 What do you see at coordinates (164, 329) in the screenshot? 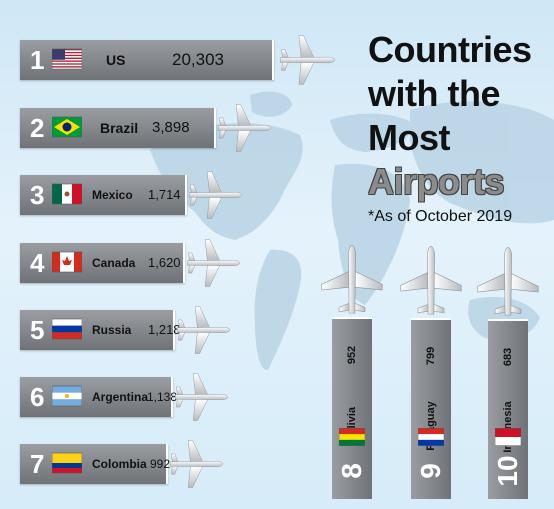
I see `airport-count: 1,218` at bounding box center [164, 329].